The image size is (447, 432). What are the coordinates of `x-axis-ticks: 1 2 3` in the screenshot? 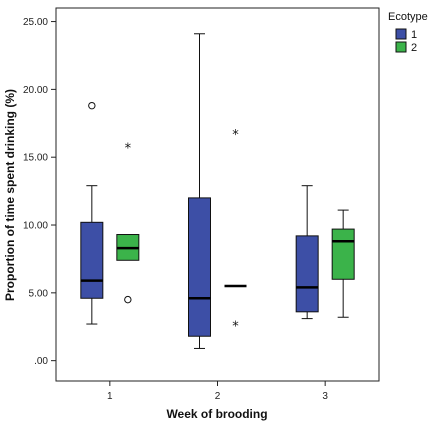 It's located at (217, 391).